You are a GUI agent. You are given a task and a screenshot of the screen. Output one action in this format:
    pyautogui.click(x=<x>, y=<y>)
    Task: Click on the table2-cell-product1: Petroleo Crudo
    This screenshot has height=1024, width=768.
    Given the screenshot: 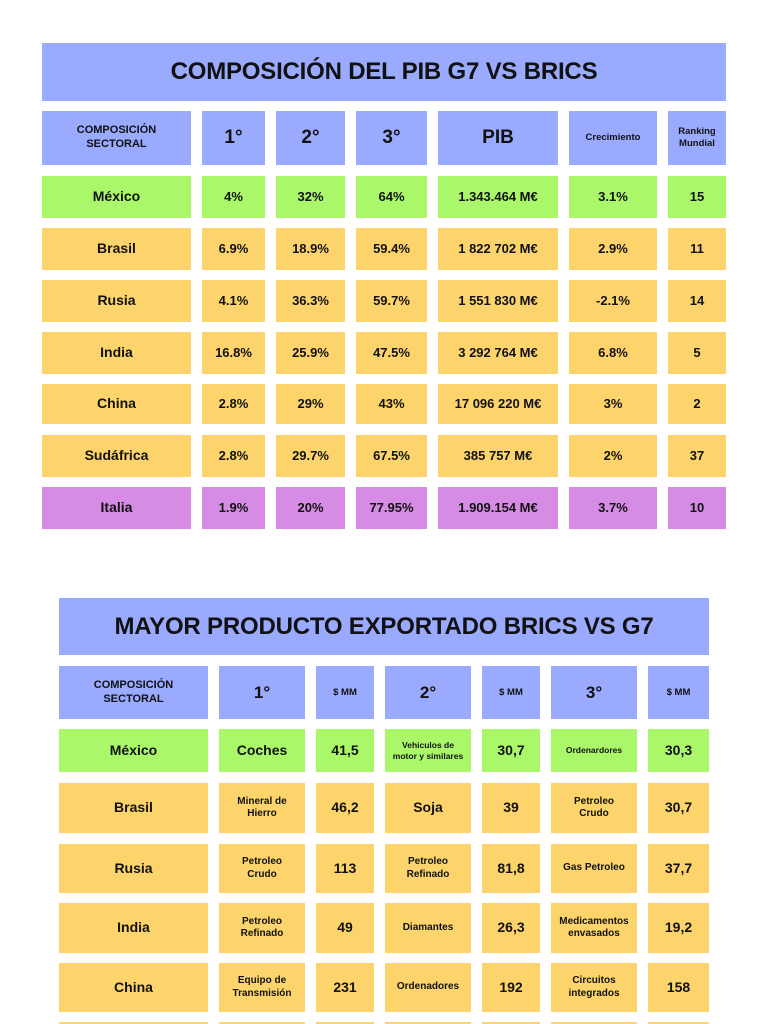 What is the action you would take?
    pyautogui.click(x=262, y=868)
    